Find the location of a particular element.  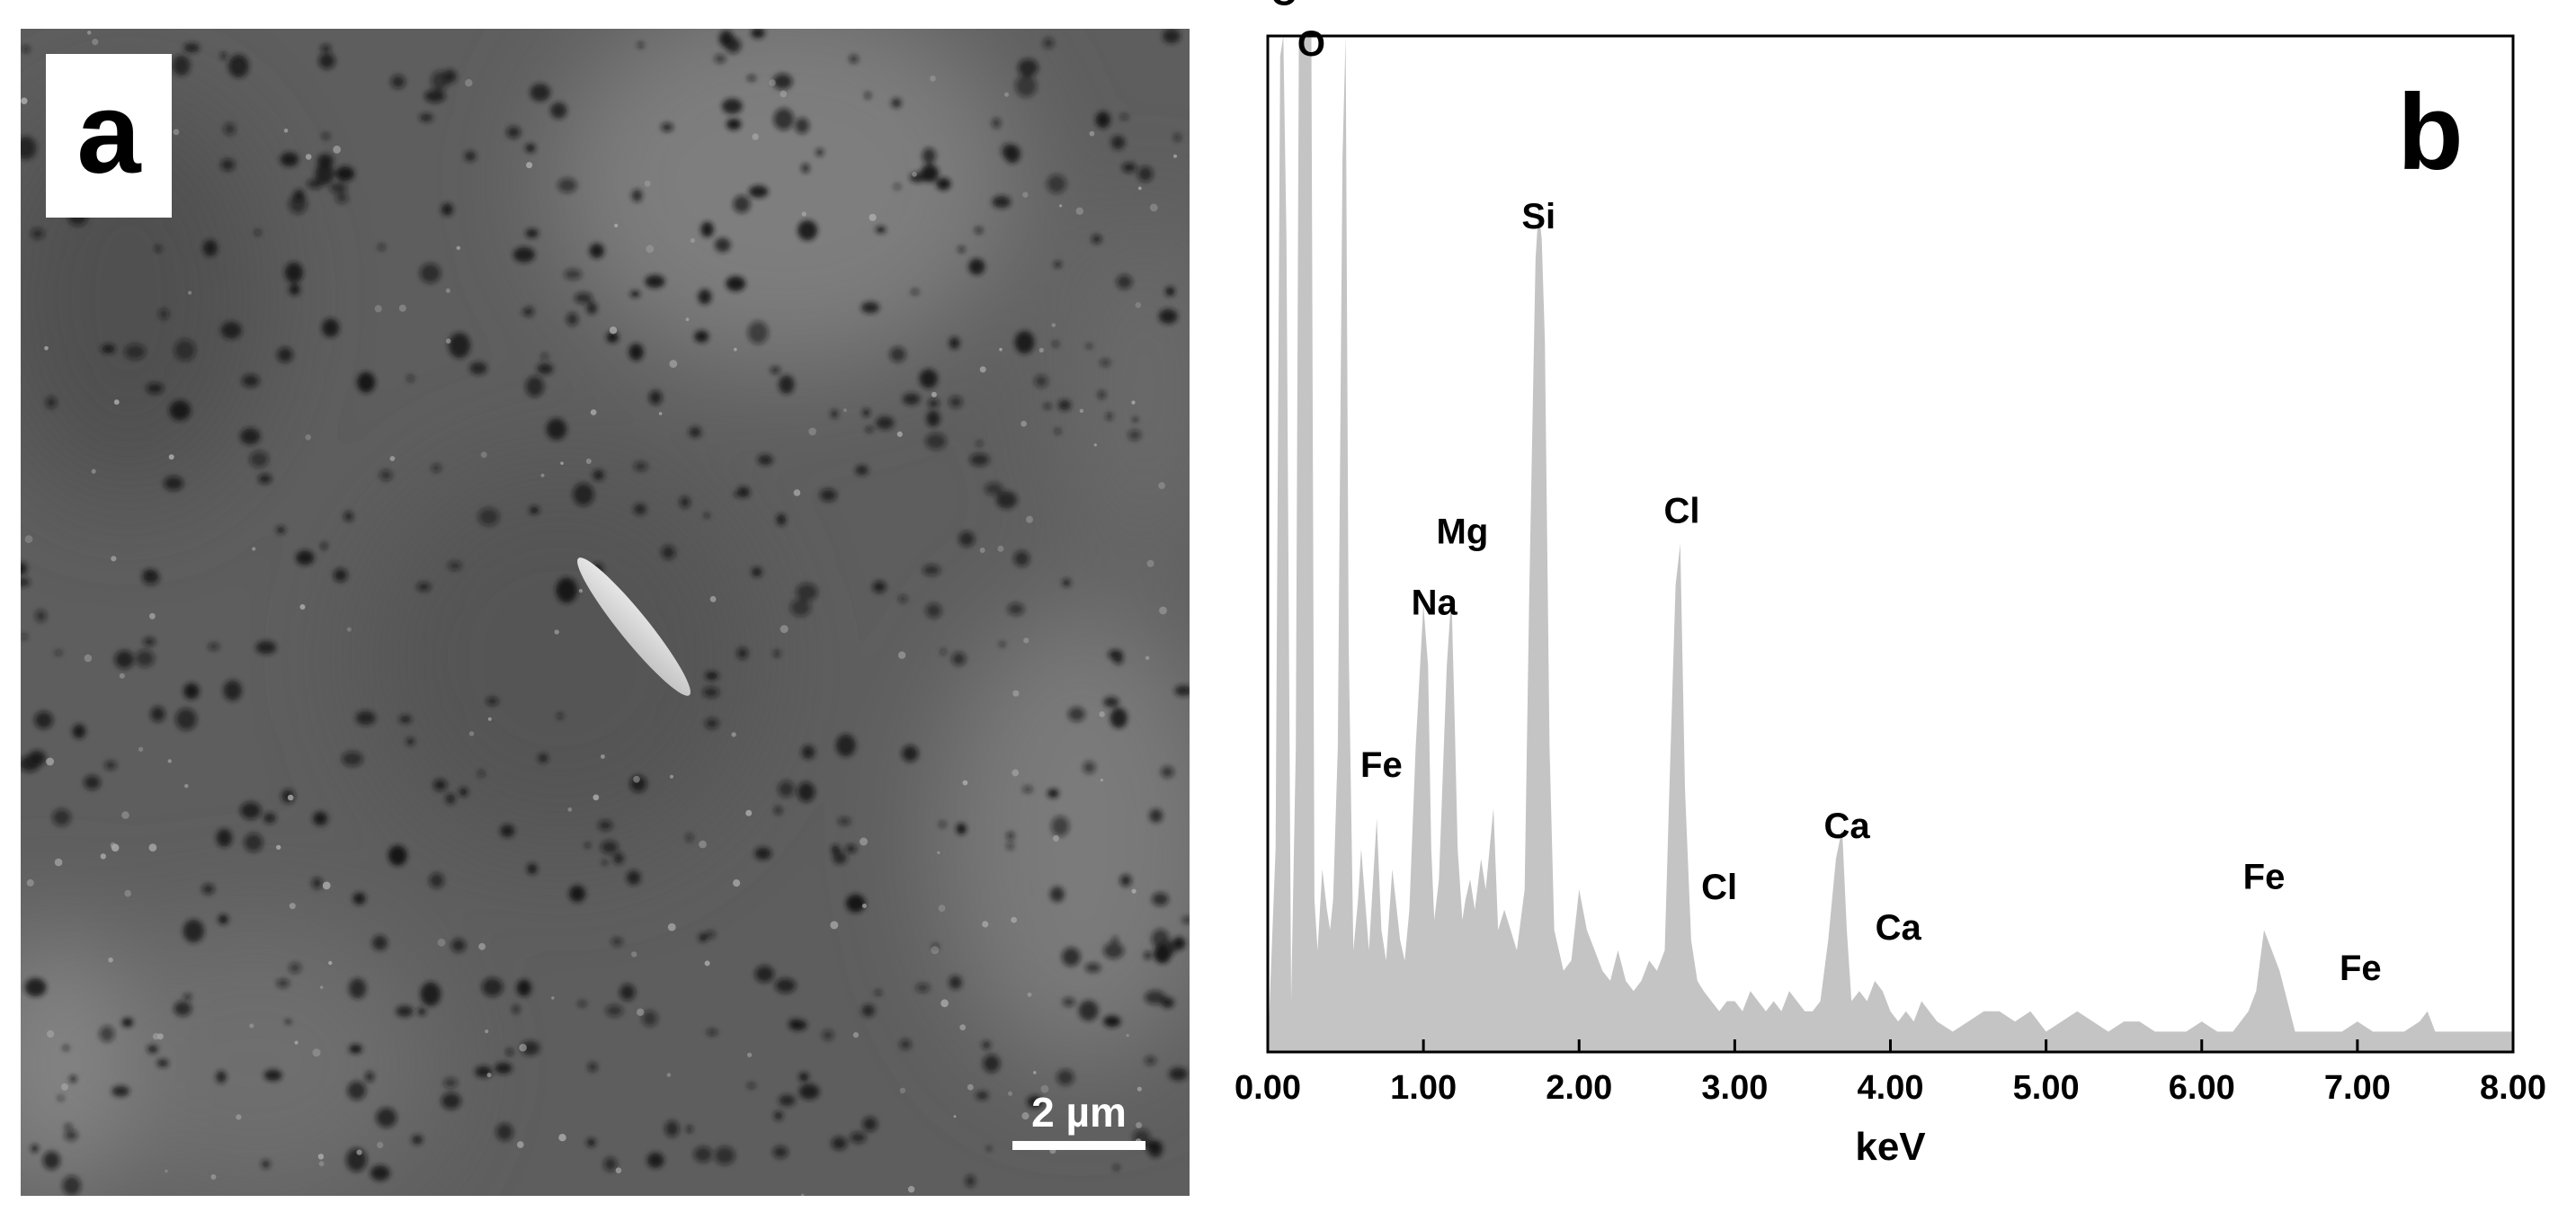

peak-label: C is located at coordinates (1284, 7).